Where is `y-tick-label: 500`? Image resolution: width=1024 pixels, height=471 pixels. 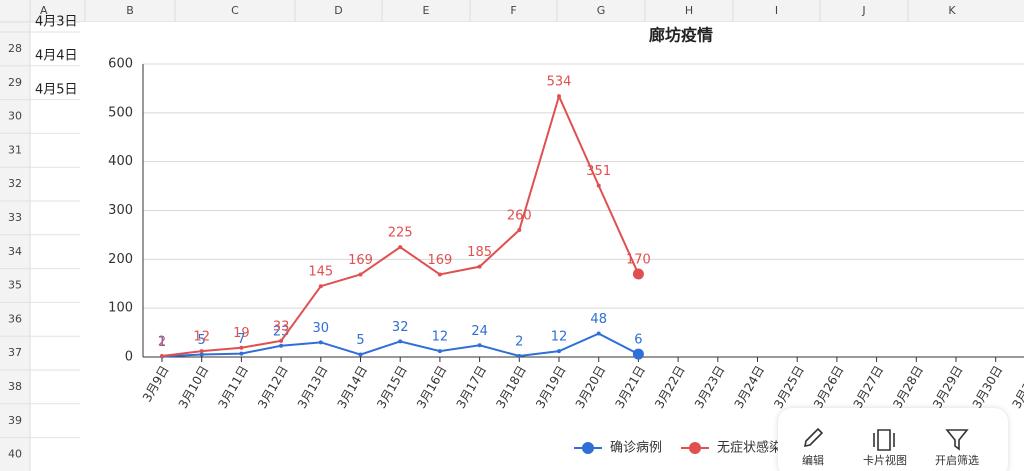 y-tick-label: 500 is located at coordinates (120, 112).